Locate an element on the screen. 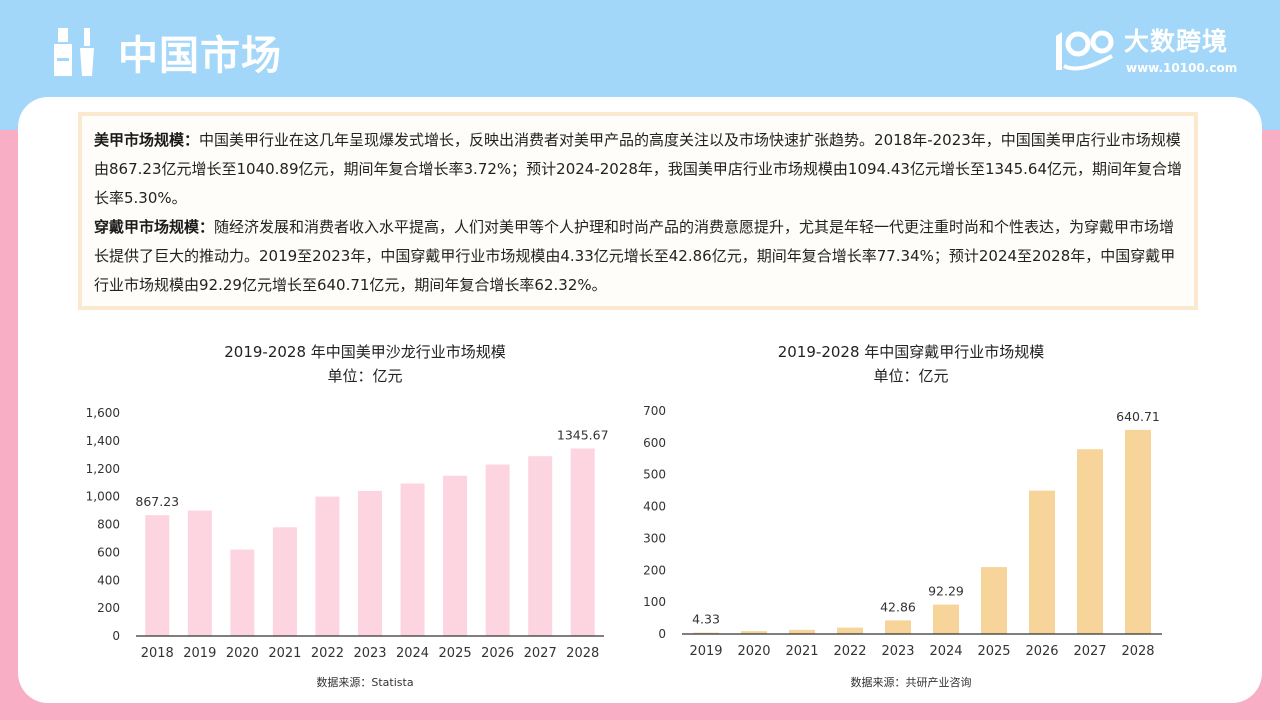 The height and width of the screenshot is (720, 1280). intro-label-press-on-market: 穿戴甲市场规模： is located at coordinates (154, 227).